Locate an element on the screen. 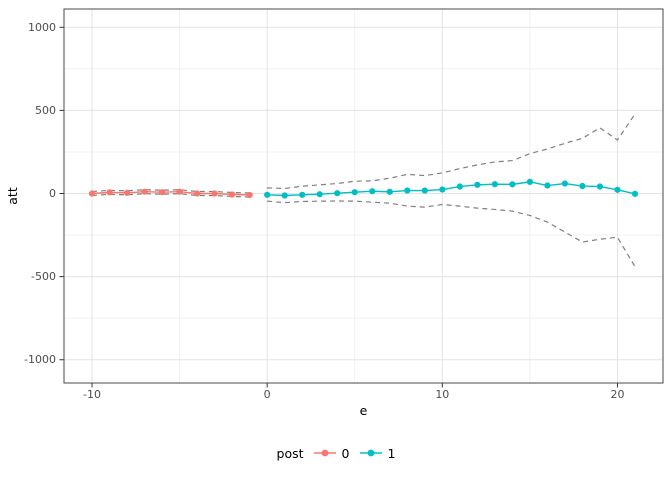 The height and width of the screenshot is (480, 672). y-axis-title: att is located at coordinates (12, 196).